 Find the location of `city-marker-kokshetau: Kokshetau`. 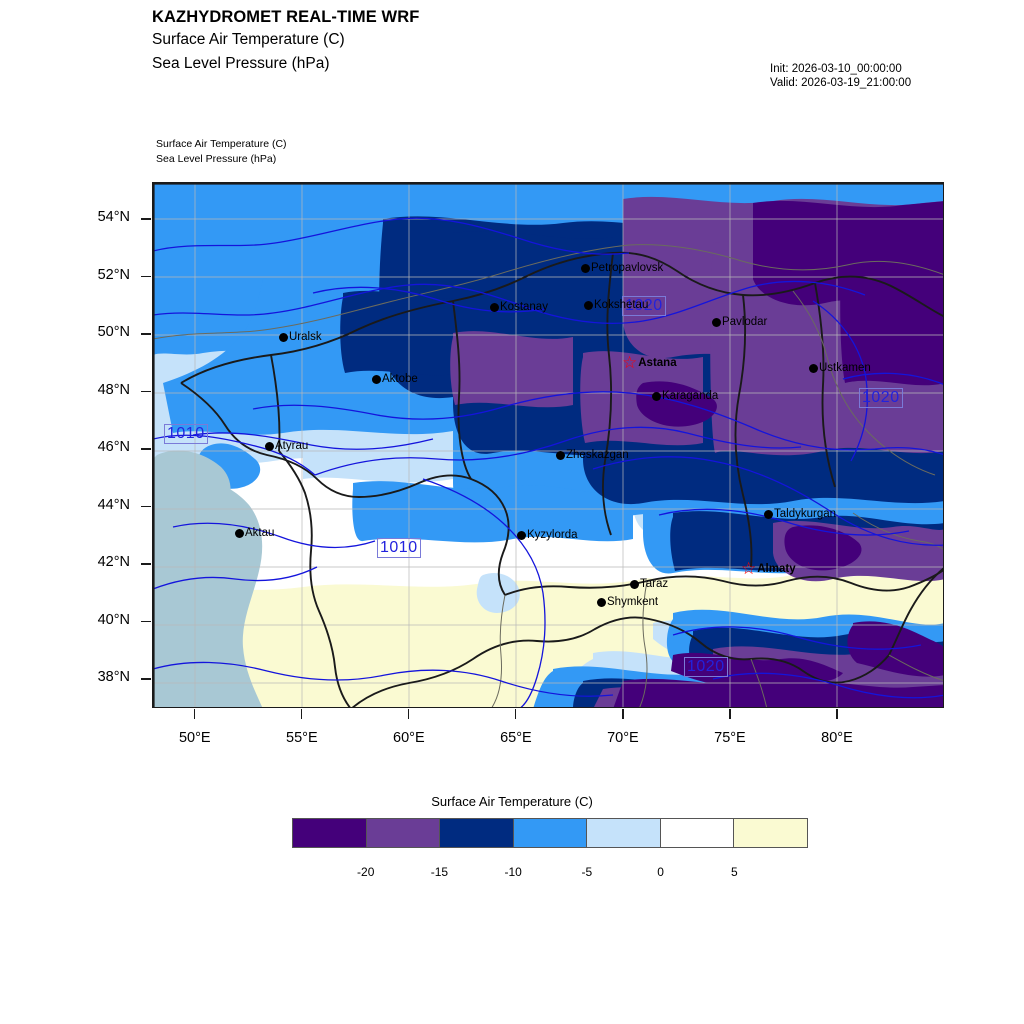

city-marker-kokshetau: Kokshetau is located at coordinates (616, 305).